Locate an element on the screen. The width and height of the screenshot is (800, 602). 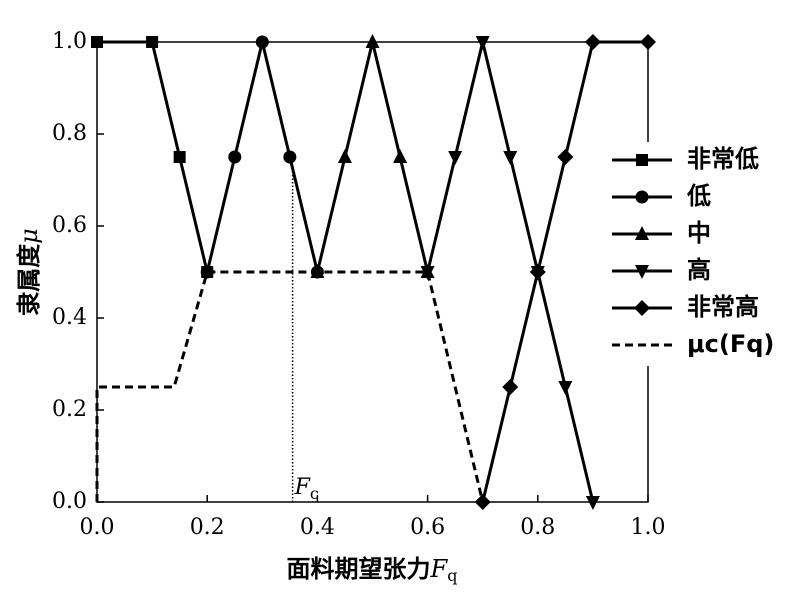
x-tick-label: 0.0 is located at coordinates (97, 527).